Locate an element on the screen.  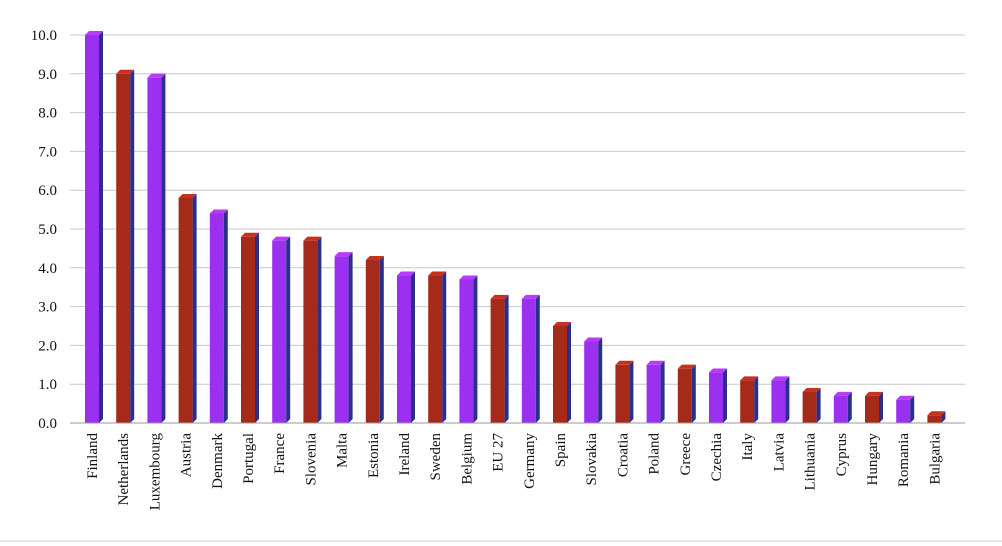
x-category-label: Belgium is located at coordinates (467, 459).